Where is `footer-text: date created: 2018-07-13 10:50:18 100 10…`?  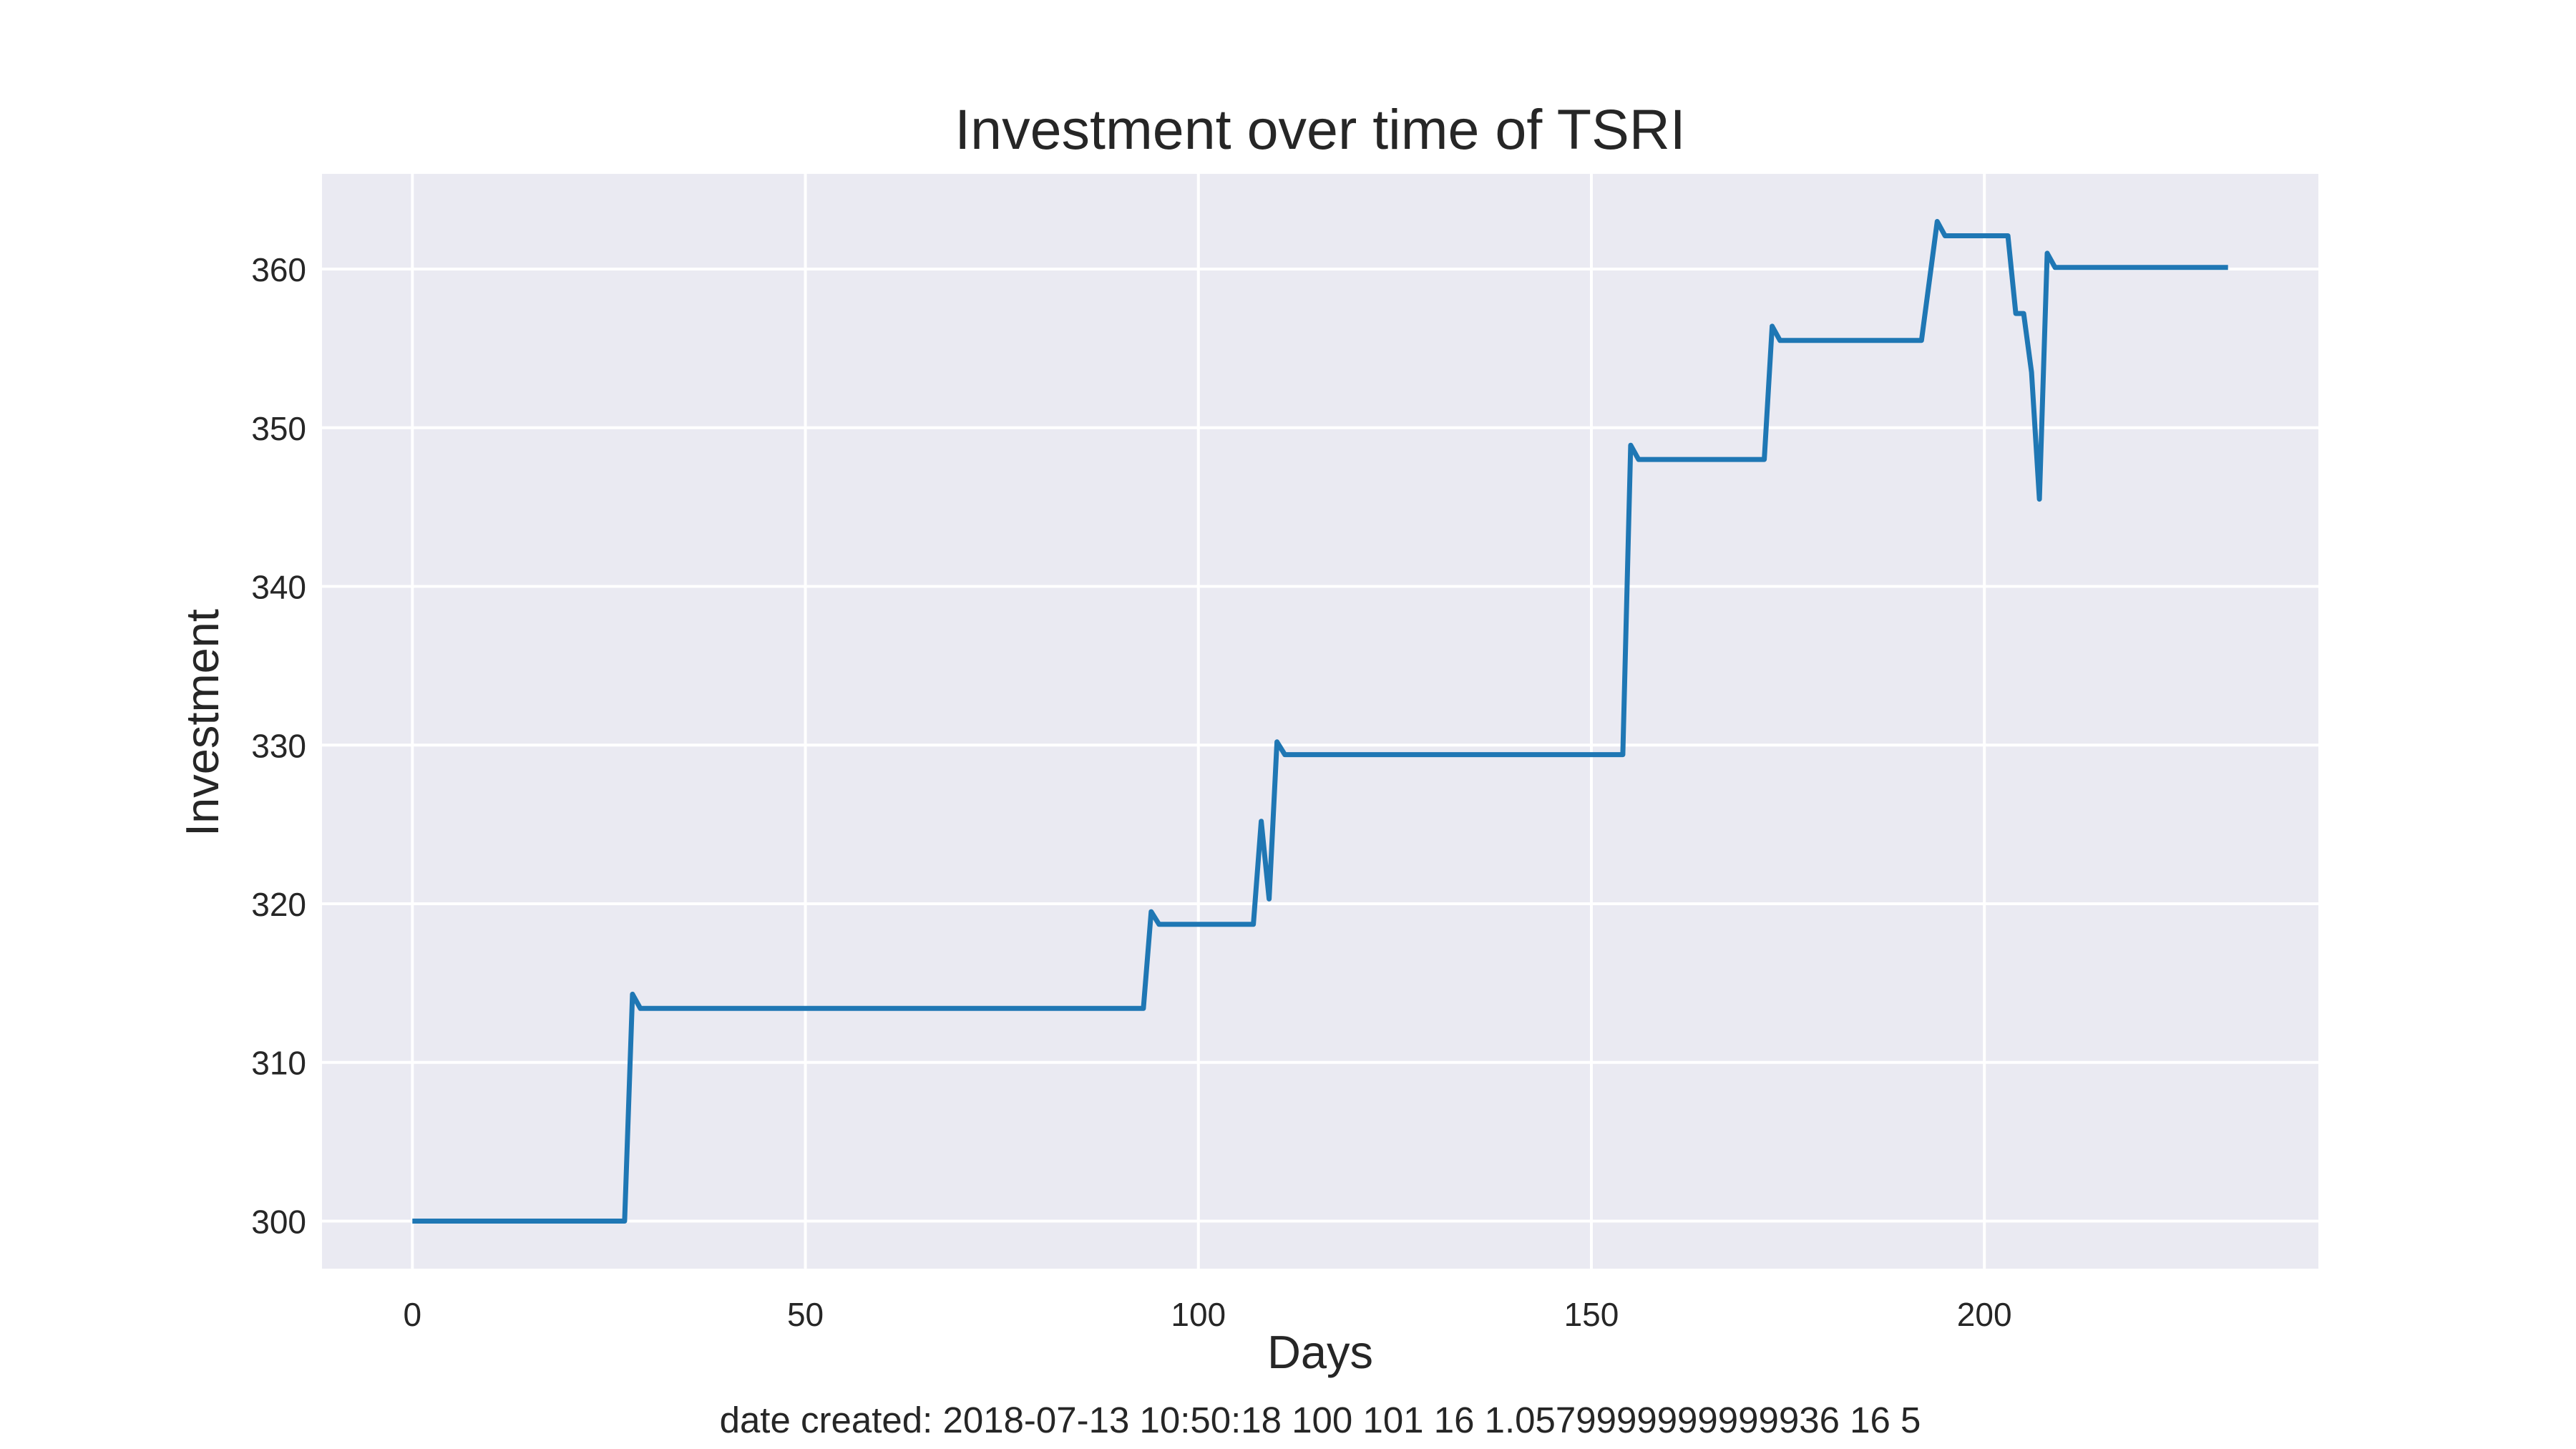 footer-text: date created: 2018-07-13 10:50:18 100 10… is located at coordinates (1320, 1420).